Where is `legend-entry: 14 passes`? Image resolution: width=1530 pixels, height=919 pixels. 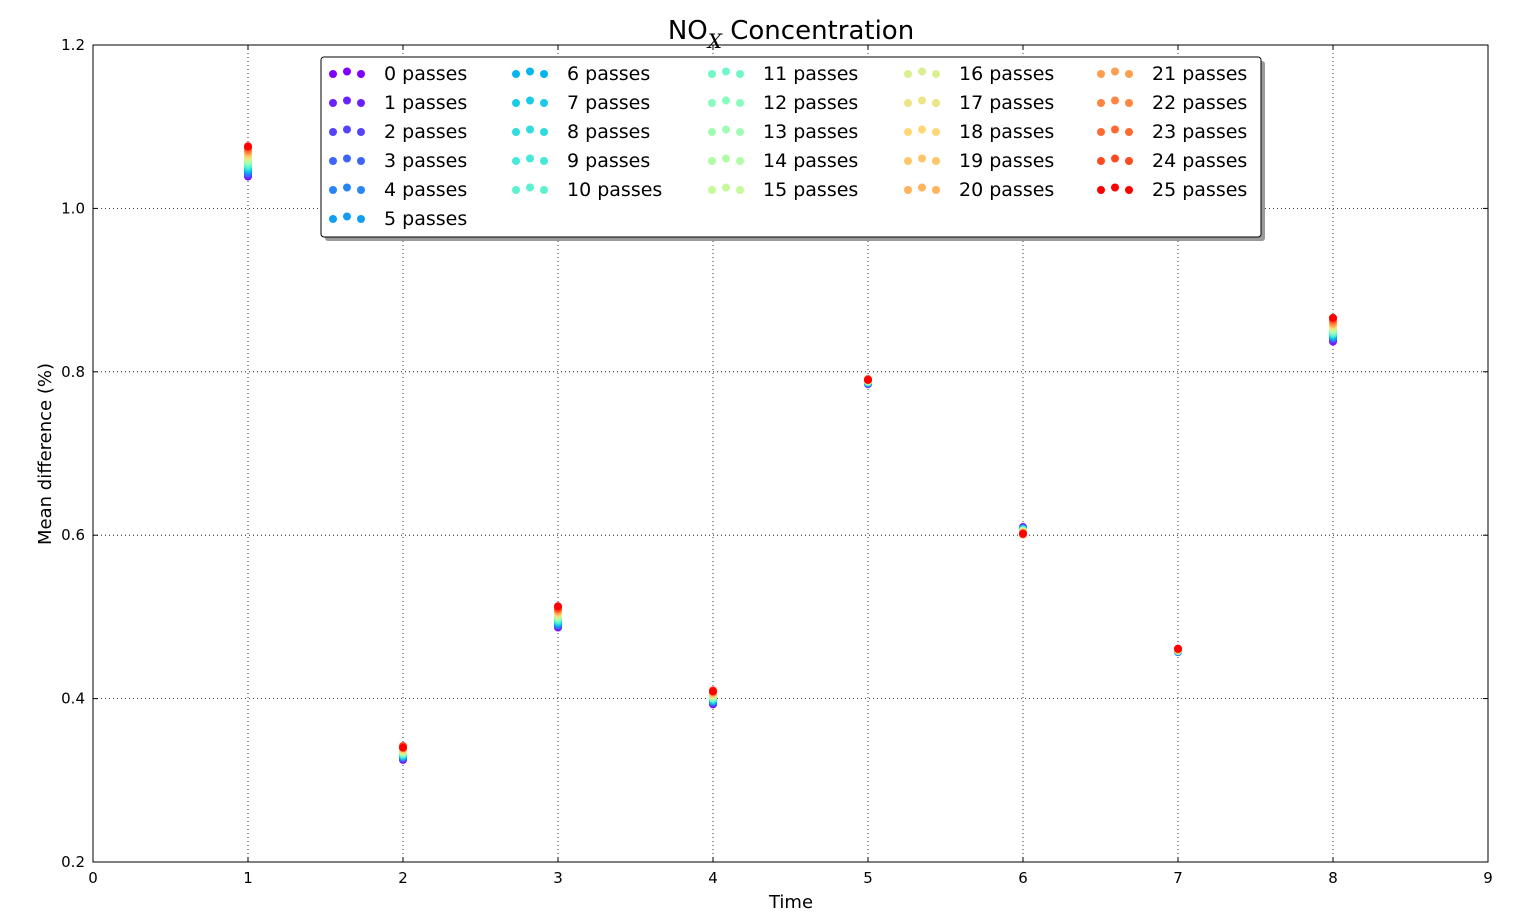
legend-entry: 14 passes is located at coordinates (783, 161).